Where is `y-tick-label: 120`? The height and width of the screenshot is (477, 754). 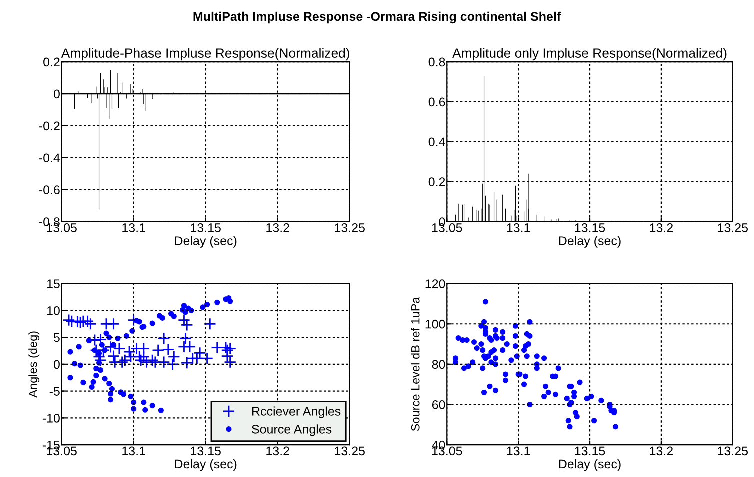
y-tick-label: 120 is located at coordinates (436, 284).